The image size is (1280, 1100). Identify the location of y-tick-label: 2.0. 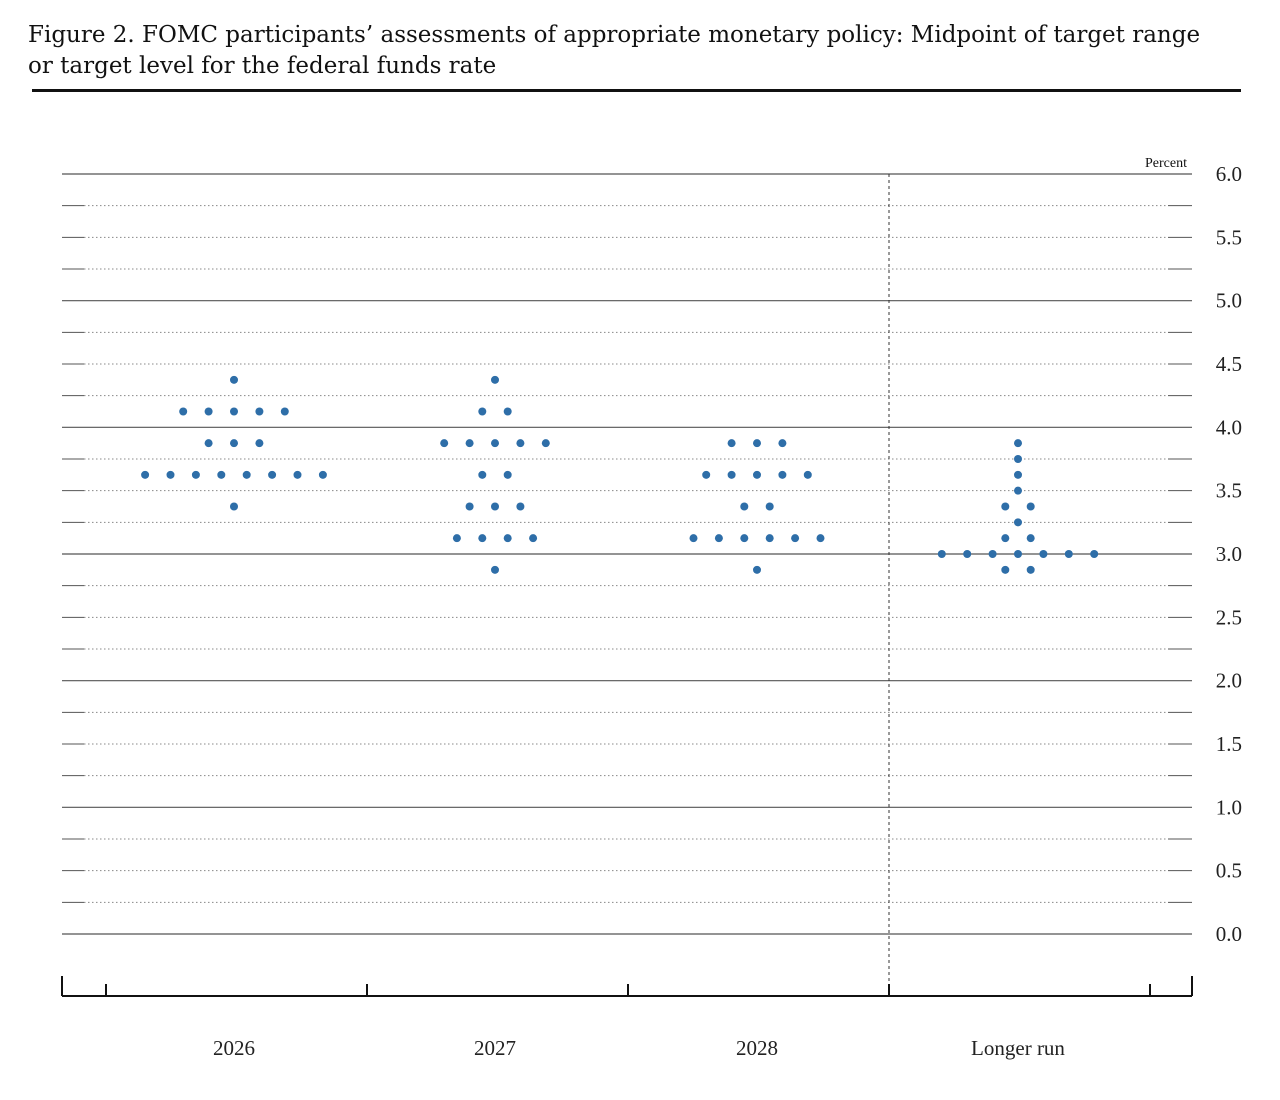
(1229, 681).